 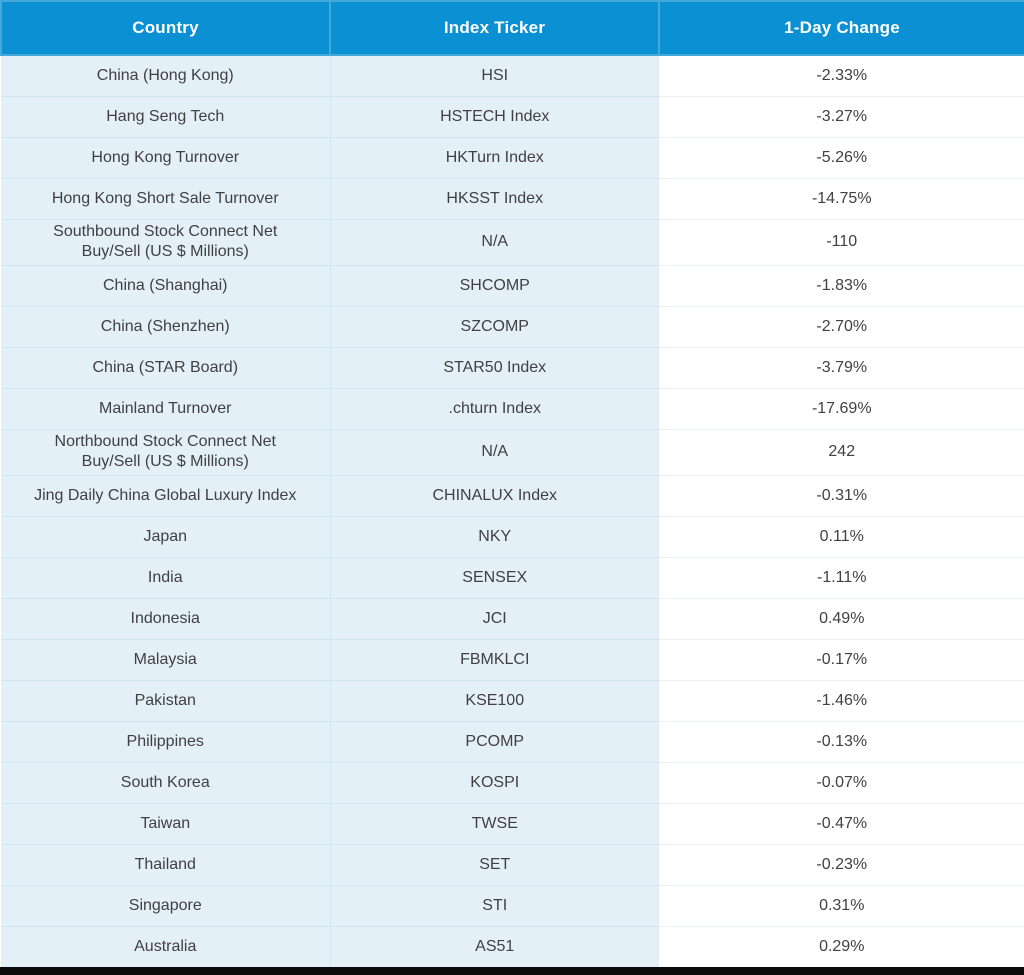 I want to click on ticker-cell: NKY, so click(x=494, y=536).